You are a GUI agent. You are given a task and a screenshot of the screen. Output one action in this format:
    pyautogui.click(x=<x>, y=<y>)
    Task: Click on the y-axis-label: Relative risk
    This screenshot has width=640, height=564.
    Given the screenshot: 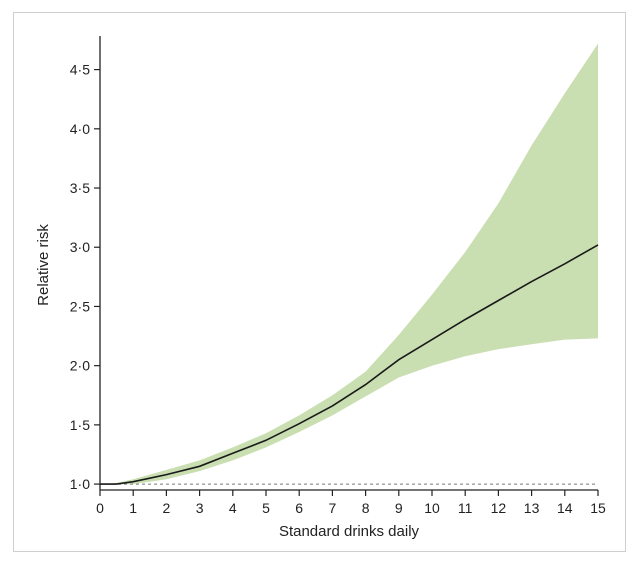 What is the action you would take?
    pyautogui.click(x=43, y=265)
    